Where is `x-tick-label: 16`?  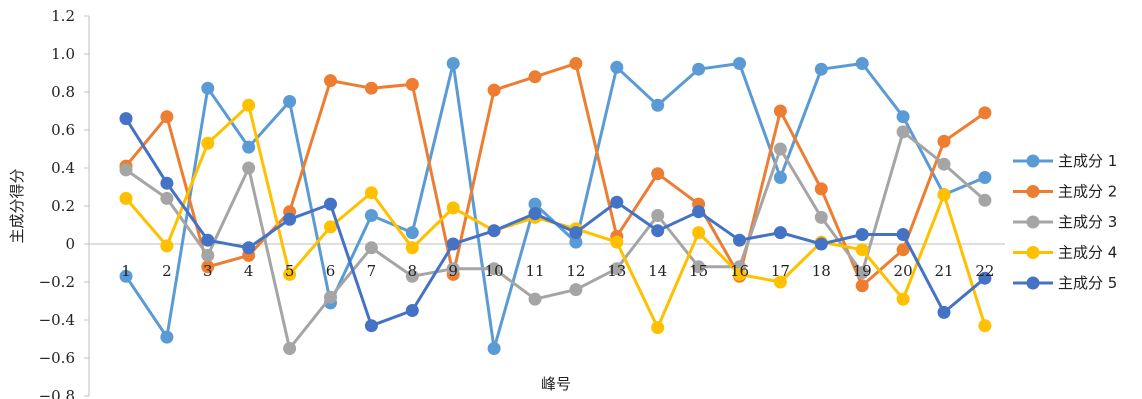
x-tick-label: 16 is located at coordinates (739, 271).